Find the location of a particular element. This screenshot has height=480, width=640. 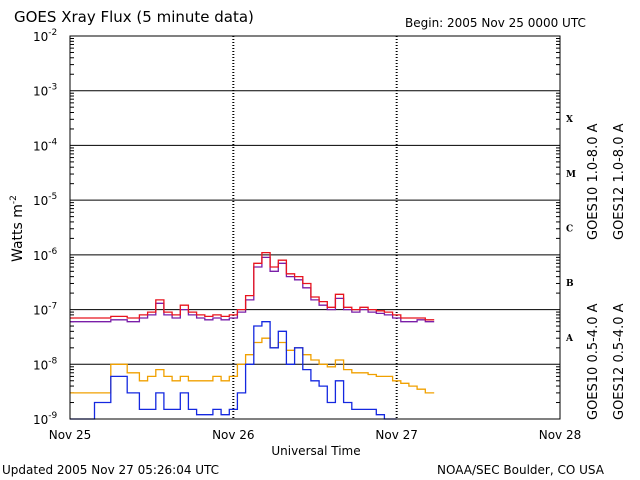

x-axis-label: Universal Time is located at coordinates (315, 451).